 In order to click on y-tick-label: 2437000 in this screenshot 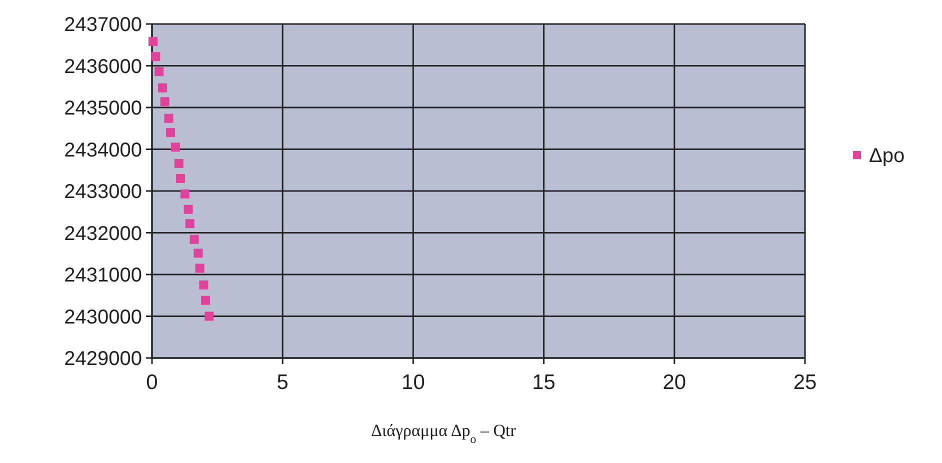, I will do `click(103, 25)`.